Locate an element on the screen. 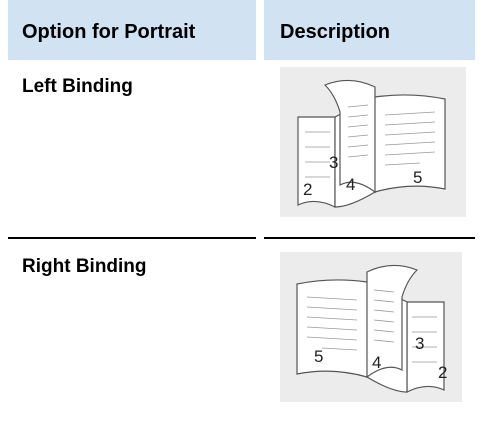 This screenshot has height=421, width=483. left-binding-image is located at coordinates (373, 142).